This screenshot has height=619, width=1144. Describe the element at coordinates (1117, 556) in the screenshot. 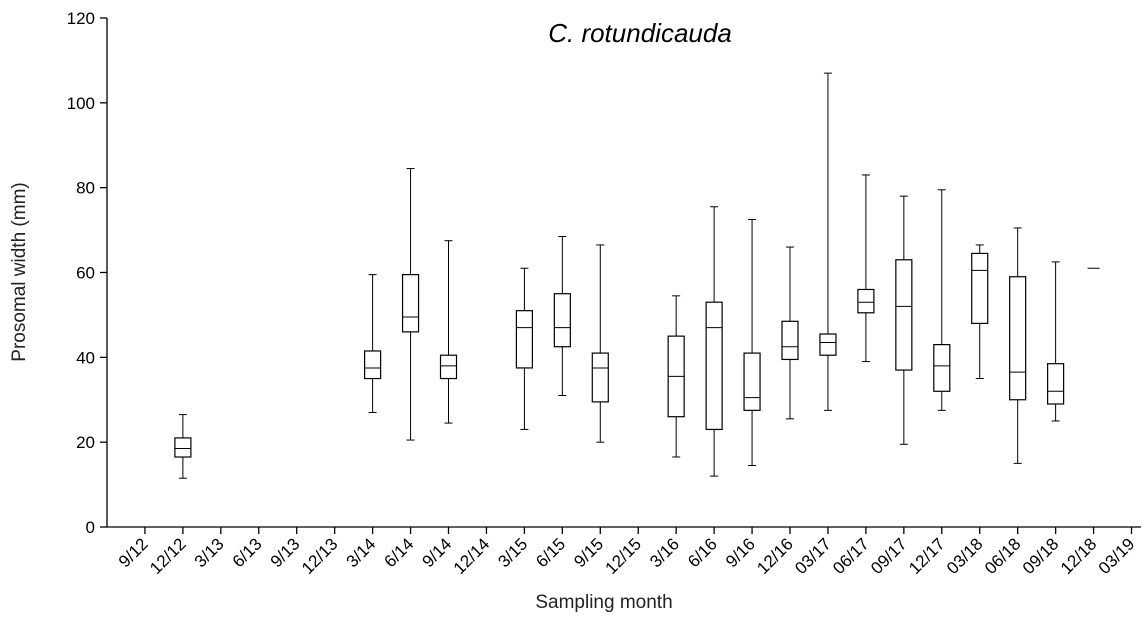

I see `x-tick-label: 03/19` at that location.